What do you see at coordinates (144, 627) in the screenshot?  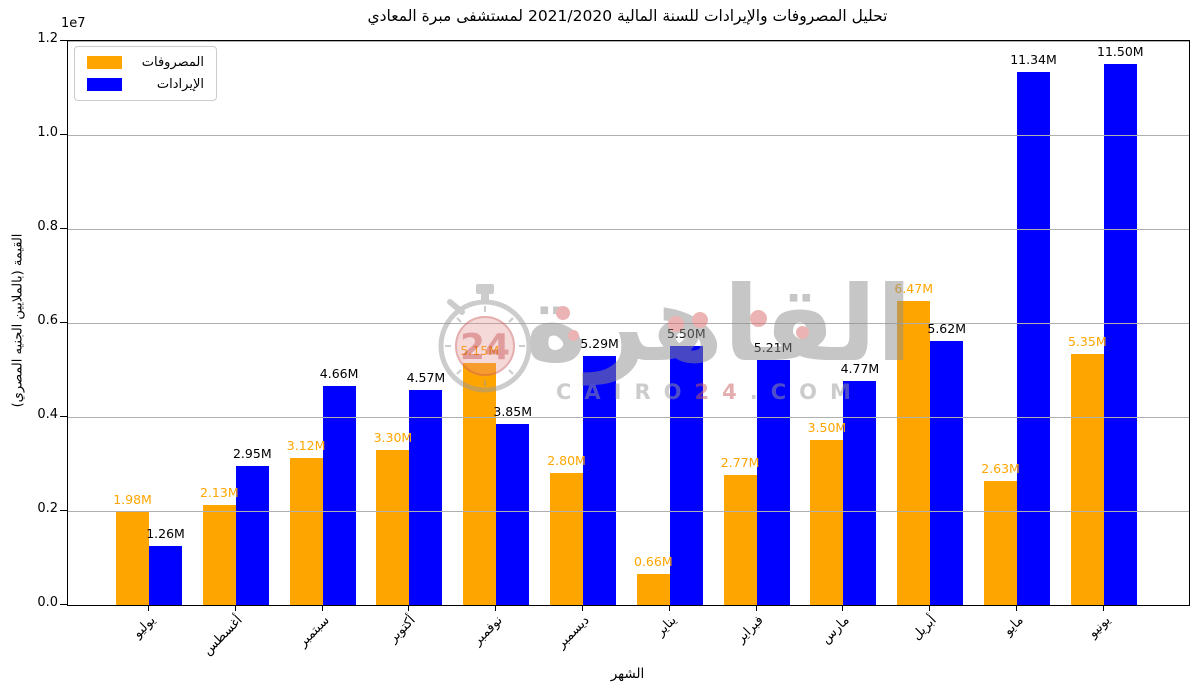 I see `x-tick-label: يوليو` at bounding box center [144, 627].